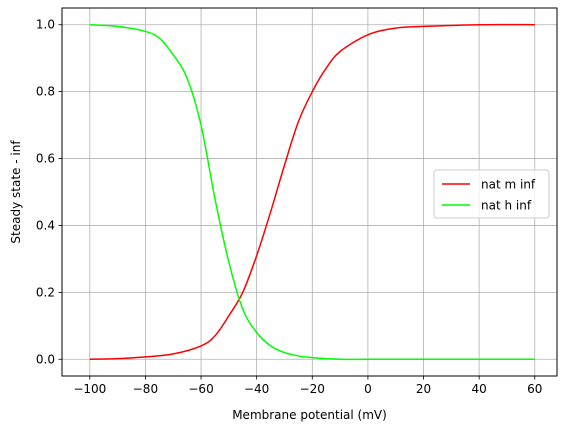  I want to click on x-tick-label: 40, so click(478, 389).